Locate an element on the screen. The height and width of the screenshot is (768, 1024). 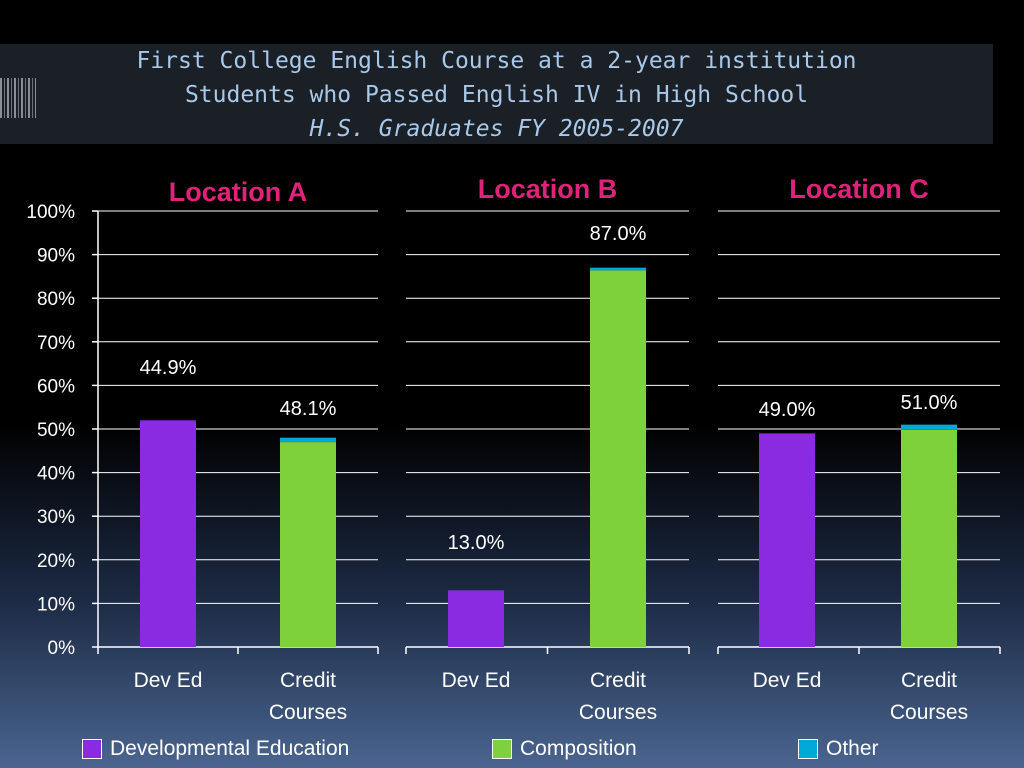
bar-value-label: 49.0% is located at coordinates (787, 410).